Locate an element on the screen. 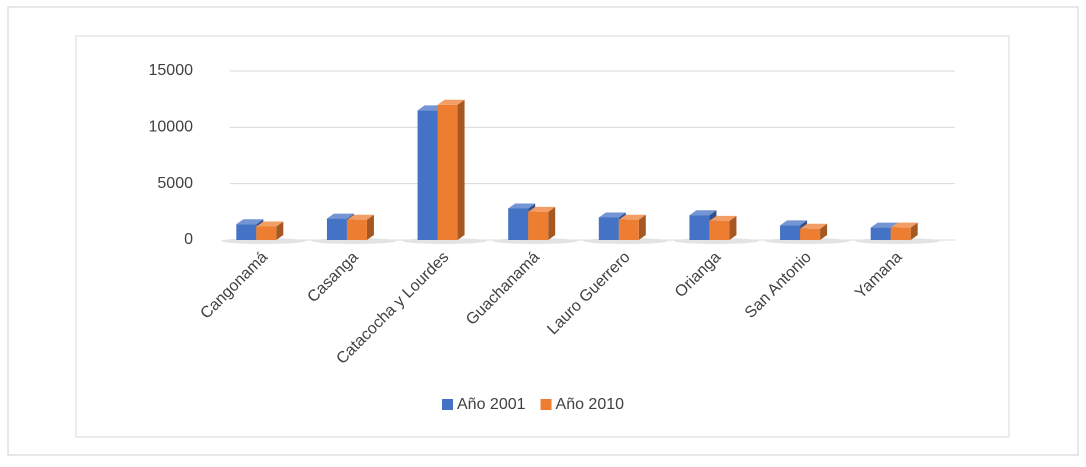  y-tick-label: 10000 is located at coordinates (171, 127).